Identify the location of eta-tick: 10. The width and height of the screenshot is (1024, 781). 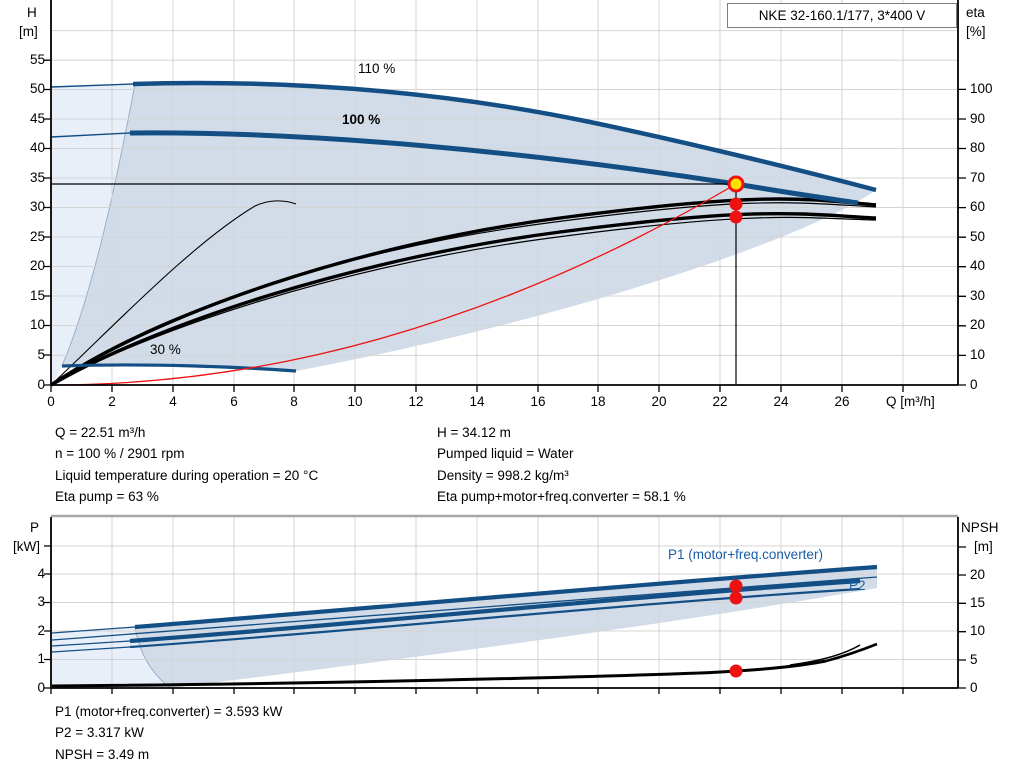
(978, 354).